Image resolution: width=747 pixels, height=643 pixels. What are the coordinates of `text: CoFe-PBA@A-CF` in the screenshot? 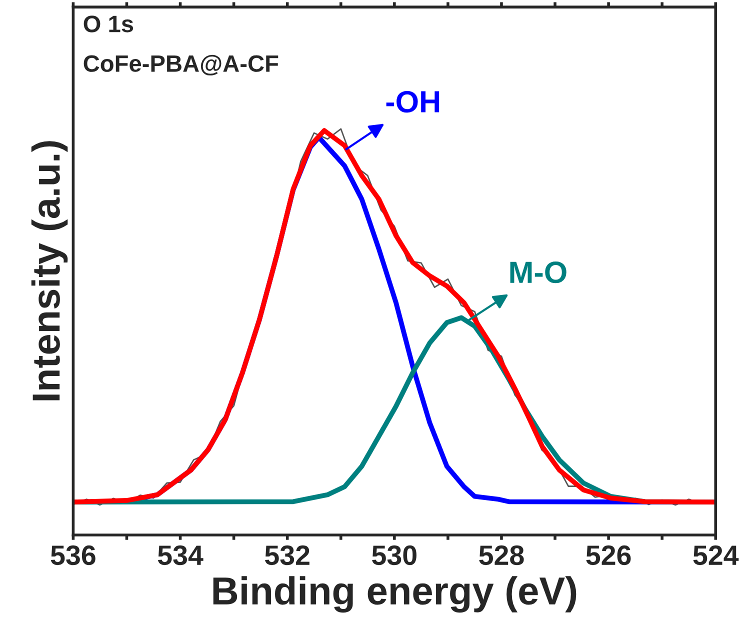 It's located at (181, 65).